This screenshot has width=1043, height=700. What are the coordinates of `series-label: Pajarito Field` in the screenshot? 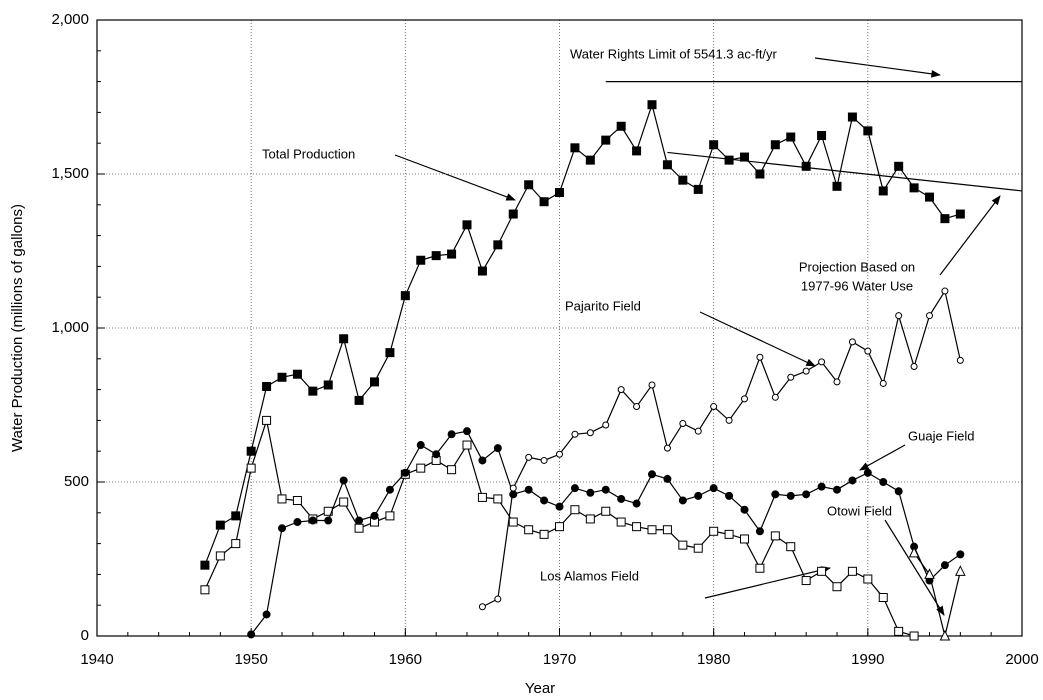 It's located at (603, 305).